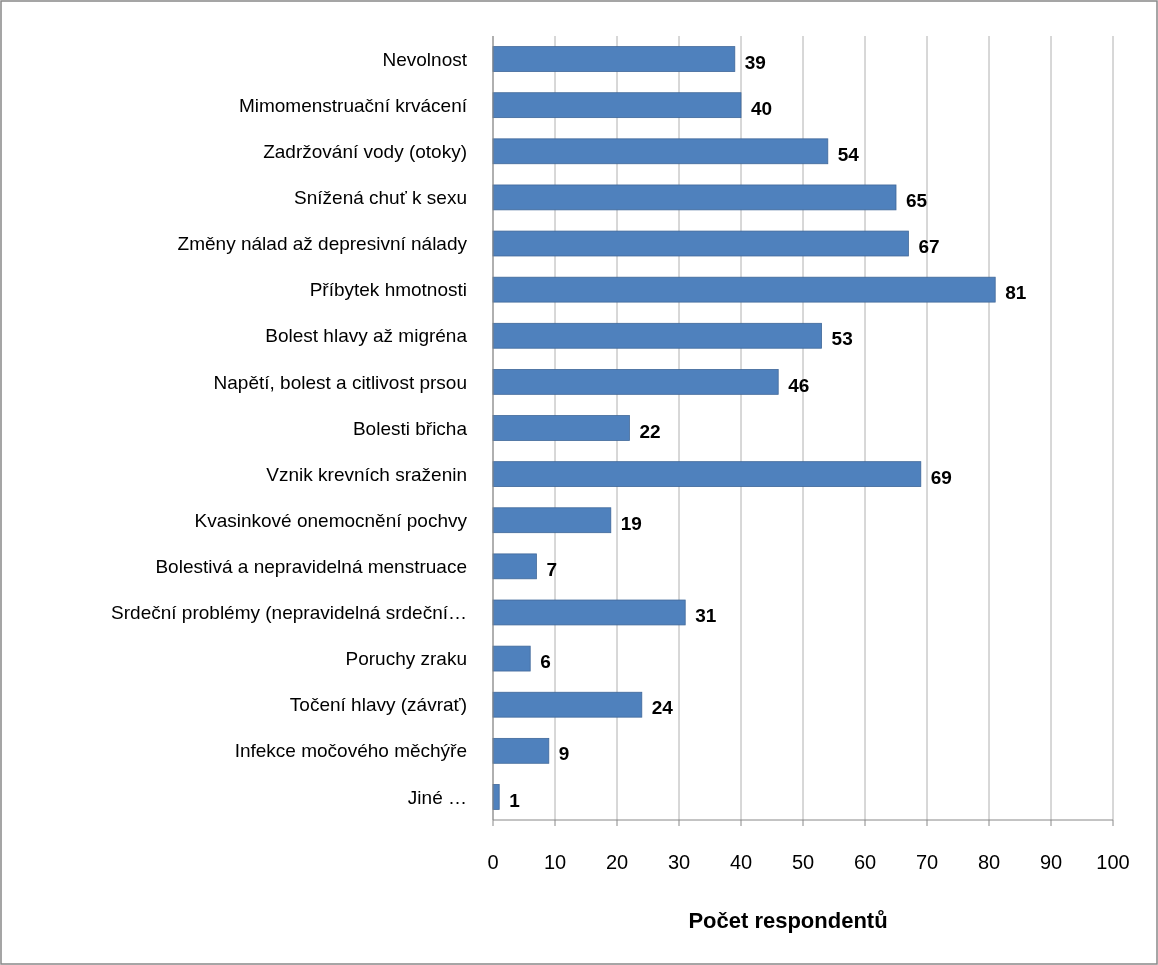  Describe the element at coordinates (848, 154) in the screenshot. I see `data-label: 54` at that location.